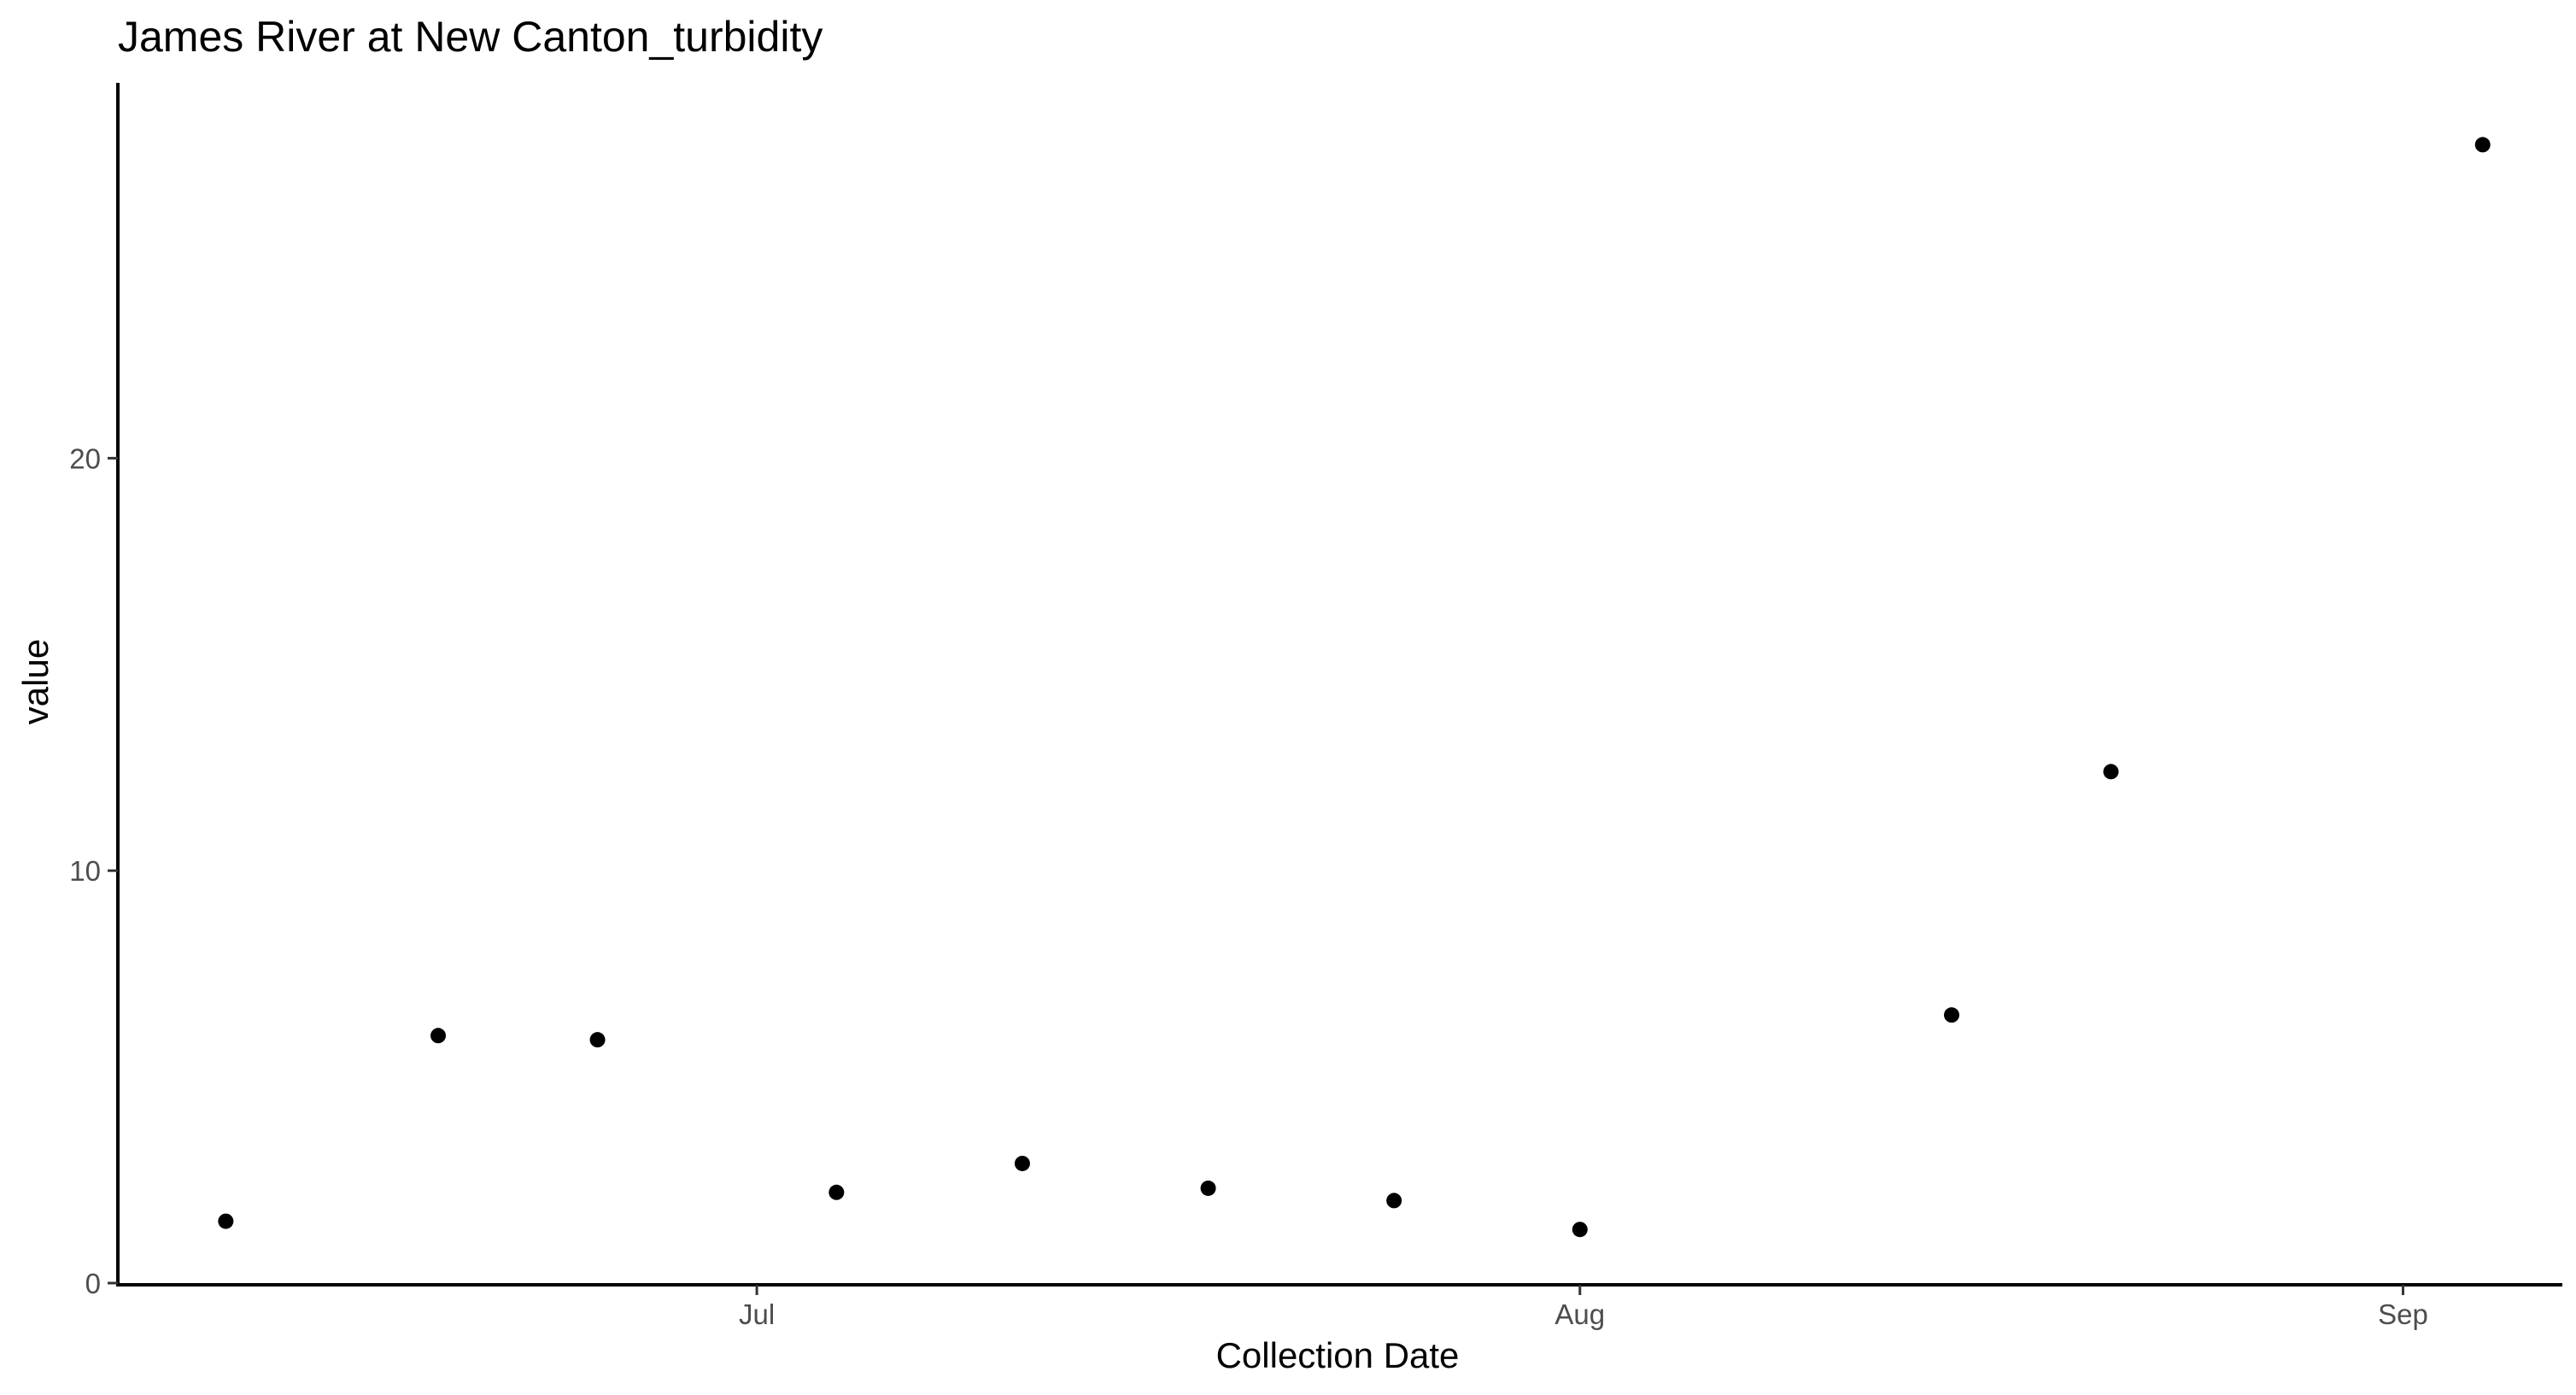 This screenshot has height=1395, width=2576. I want to click on y-axis-title: value, so click(35, 681).